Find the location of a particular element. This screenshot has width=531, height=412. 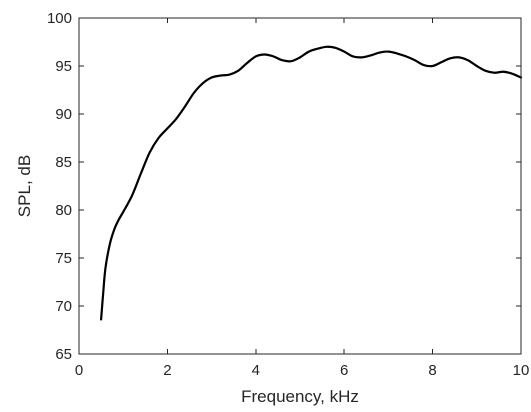

y-tick-label: 90 is located at coordinates (63, 114).